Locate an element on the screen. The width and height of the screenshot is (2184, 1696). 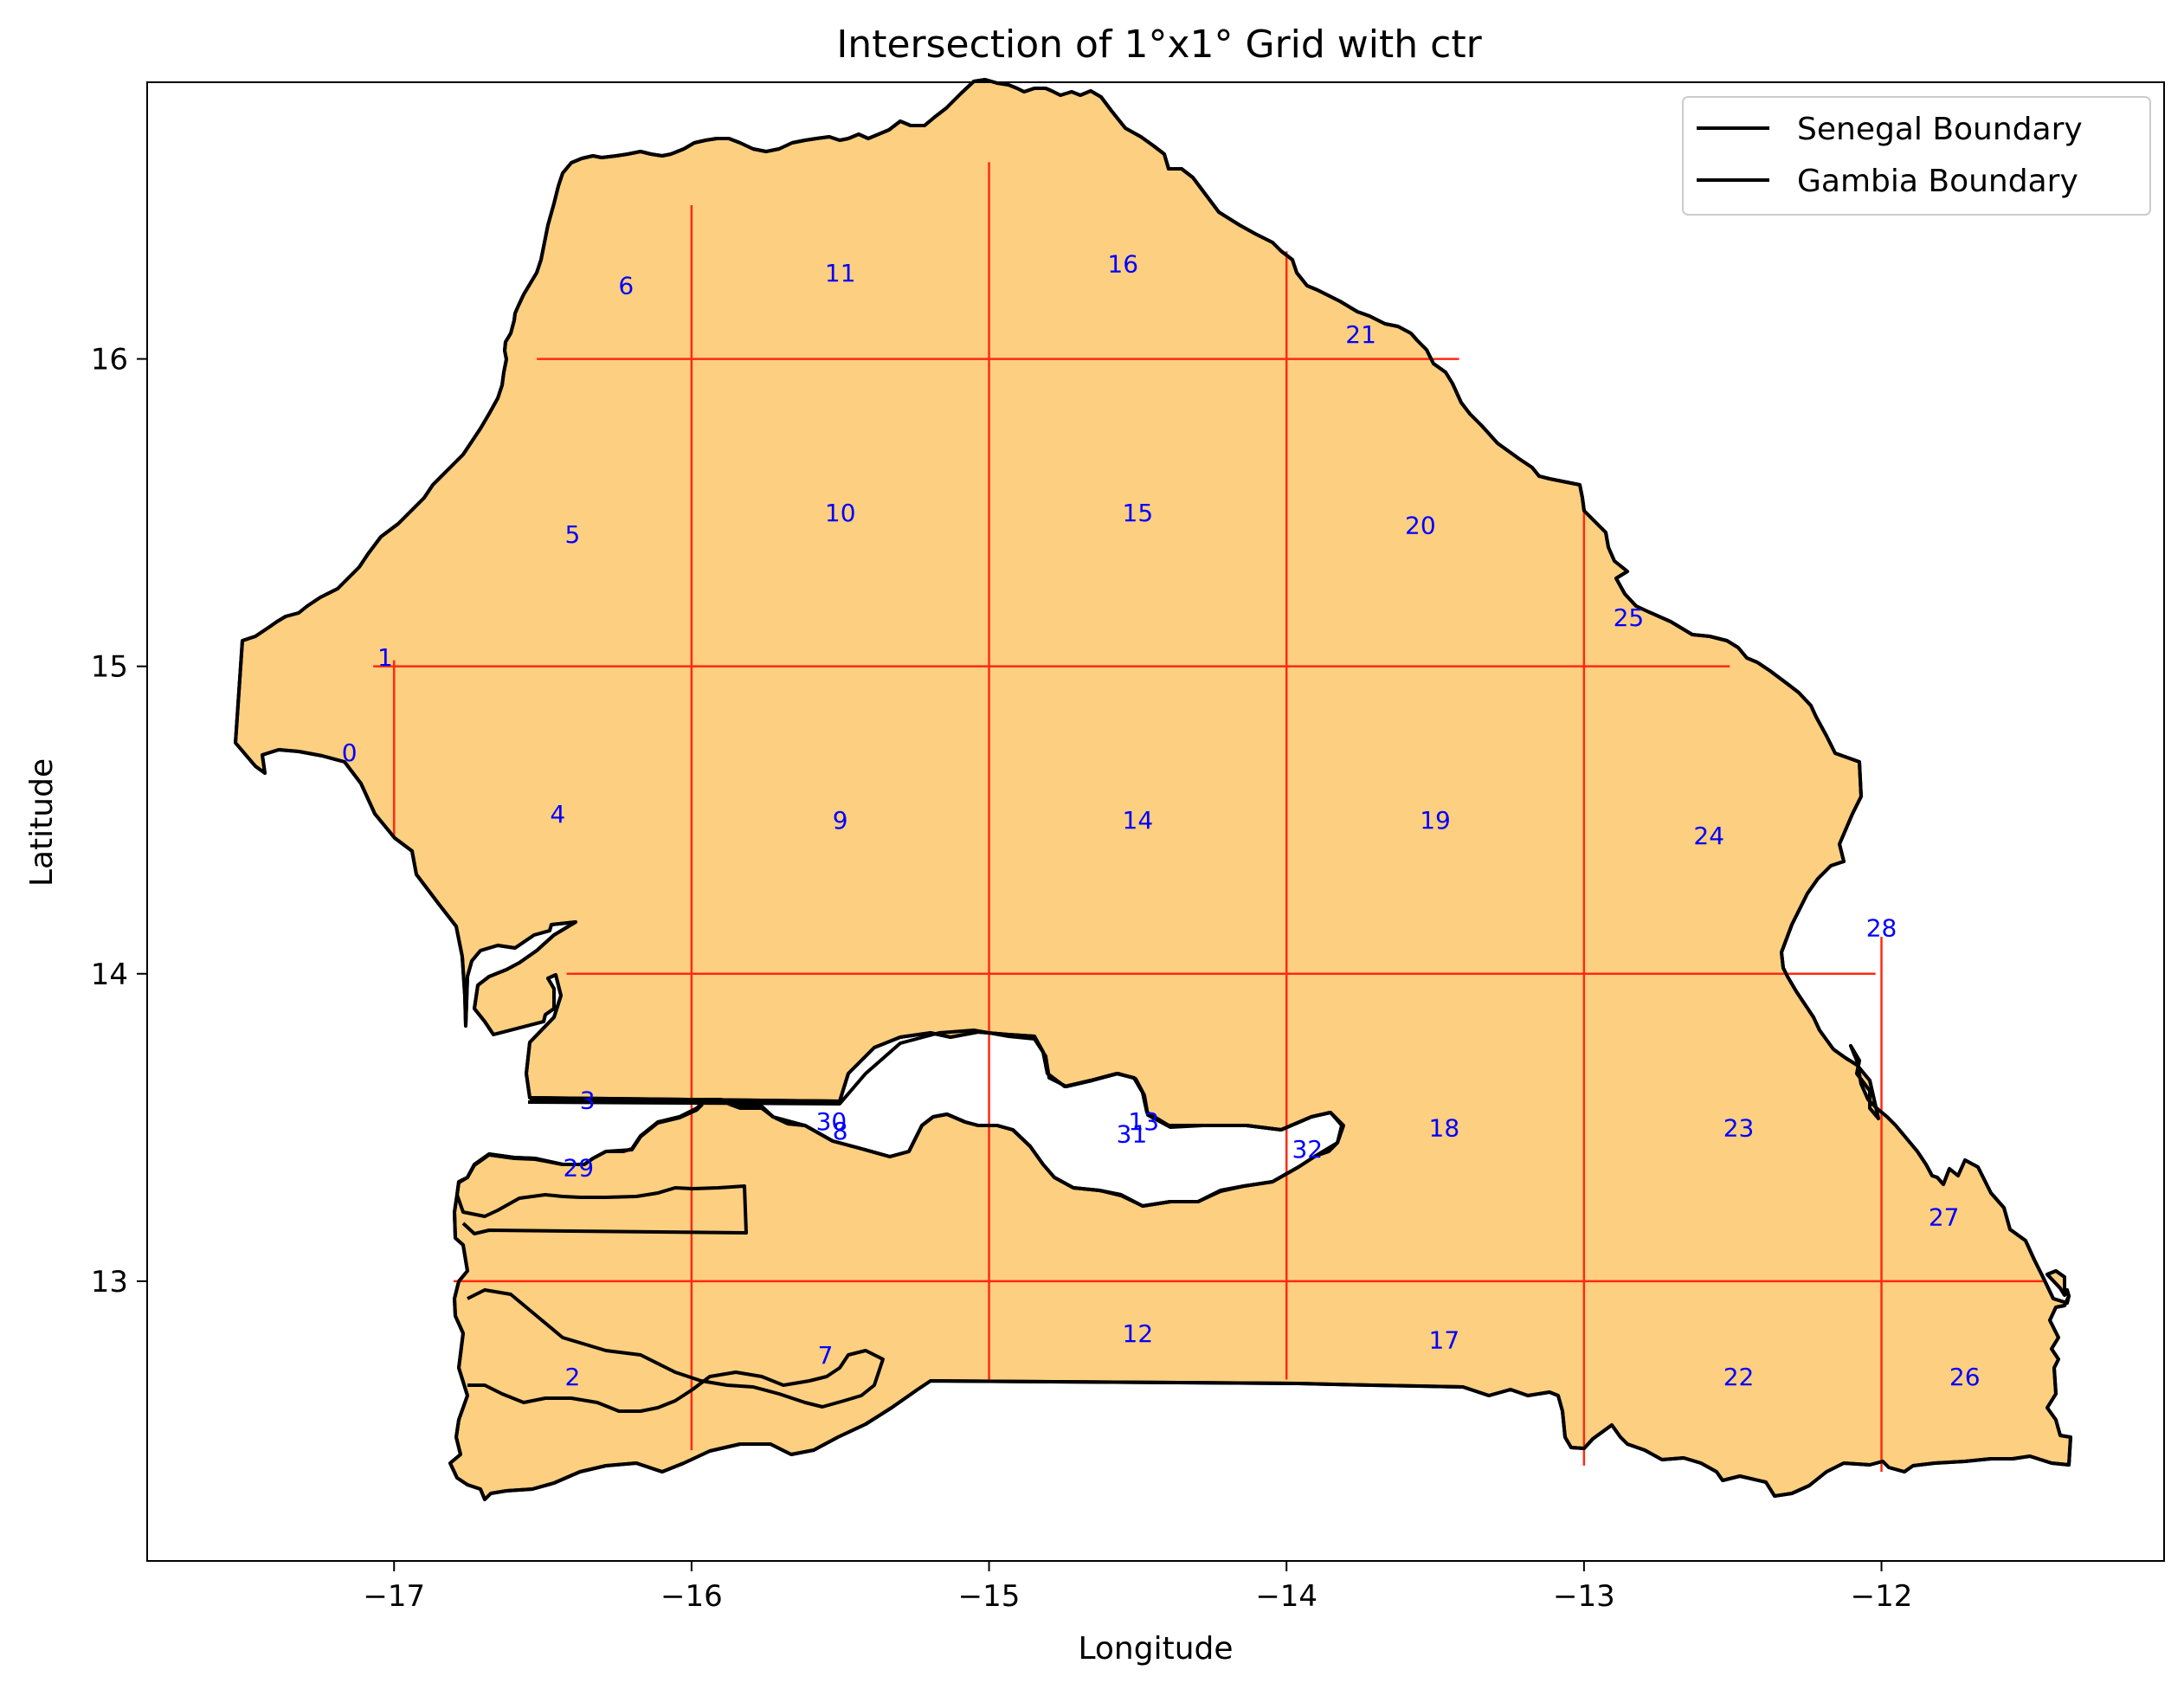
x-tick-label: −15 is located at coordinates (989, 1596).